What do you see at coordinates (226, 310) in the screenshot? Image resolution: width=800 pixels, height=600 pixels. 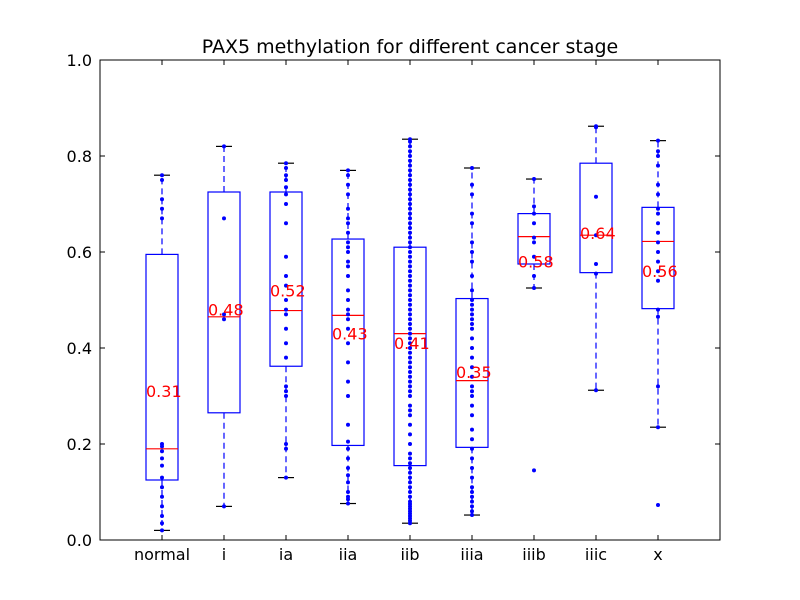 I see `mean-label: 0.48` at bounding box center [226, 310].